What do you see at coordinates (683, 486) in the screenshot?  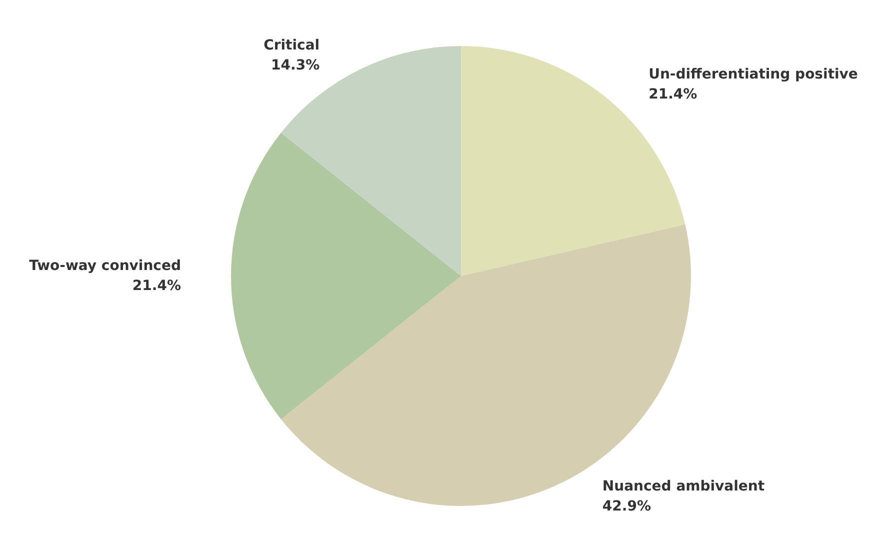 I see `slice-label: Nuanced ambivalent` at bounding box center [683, 486].